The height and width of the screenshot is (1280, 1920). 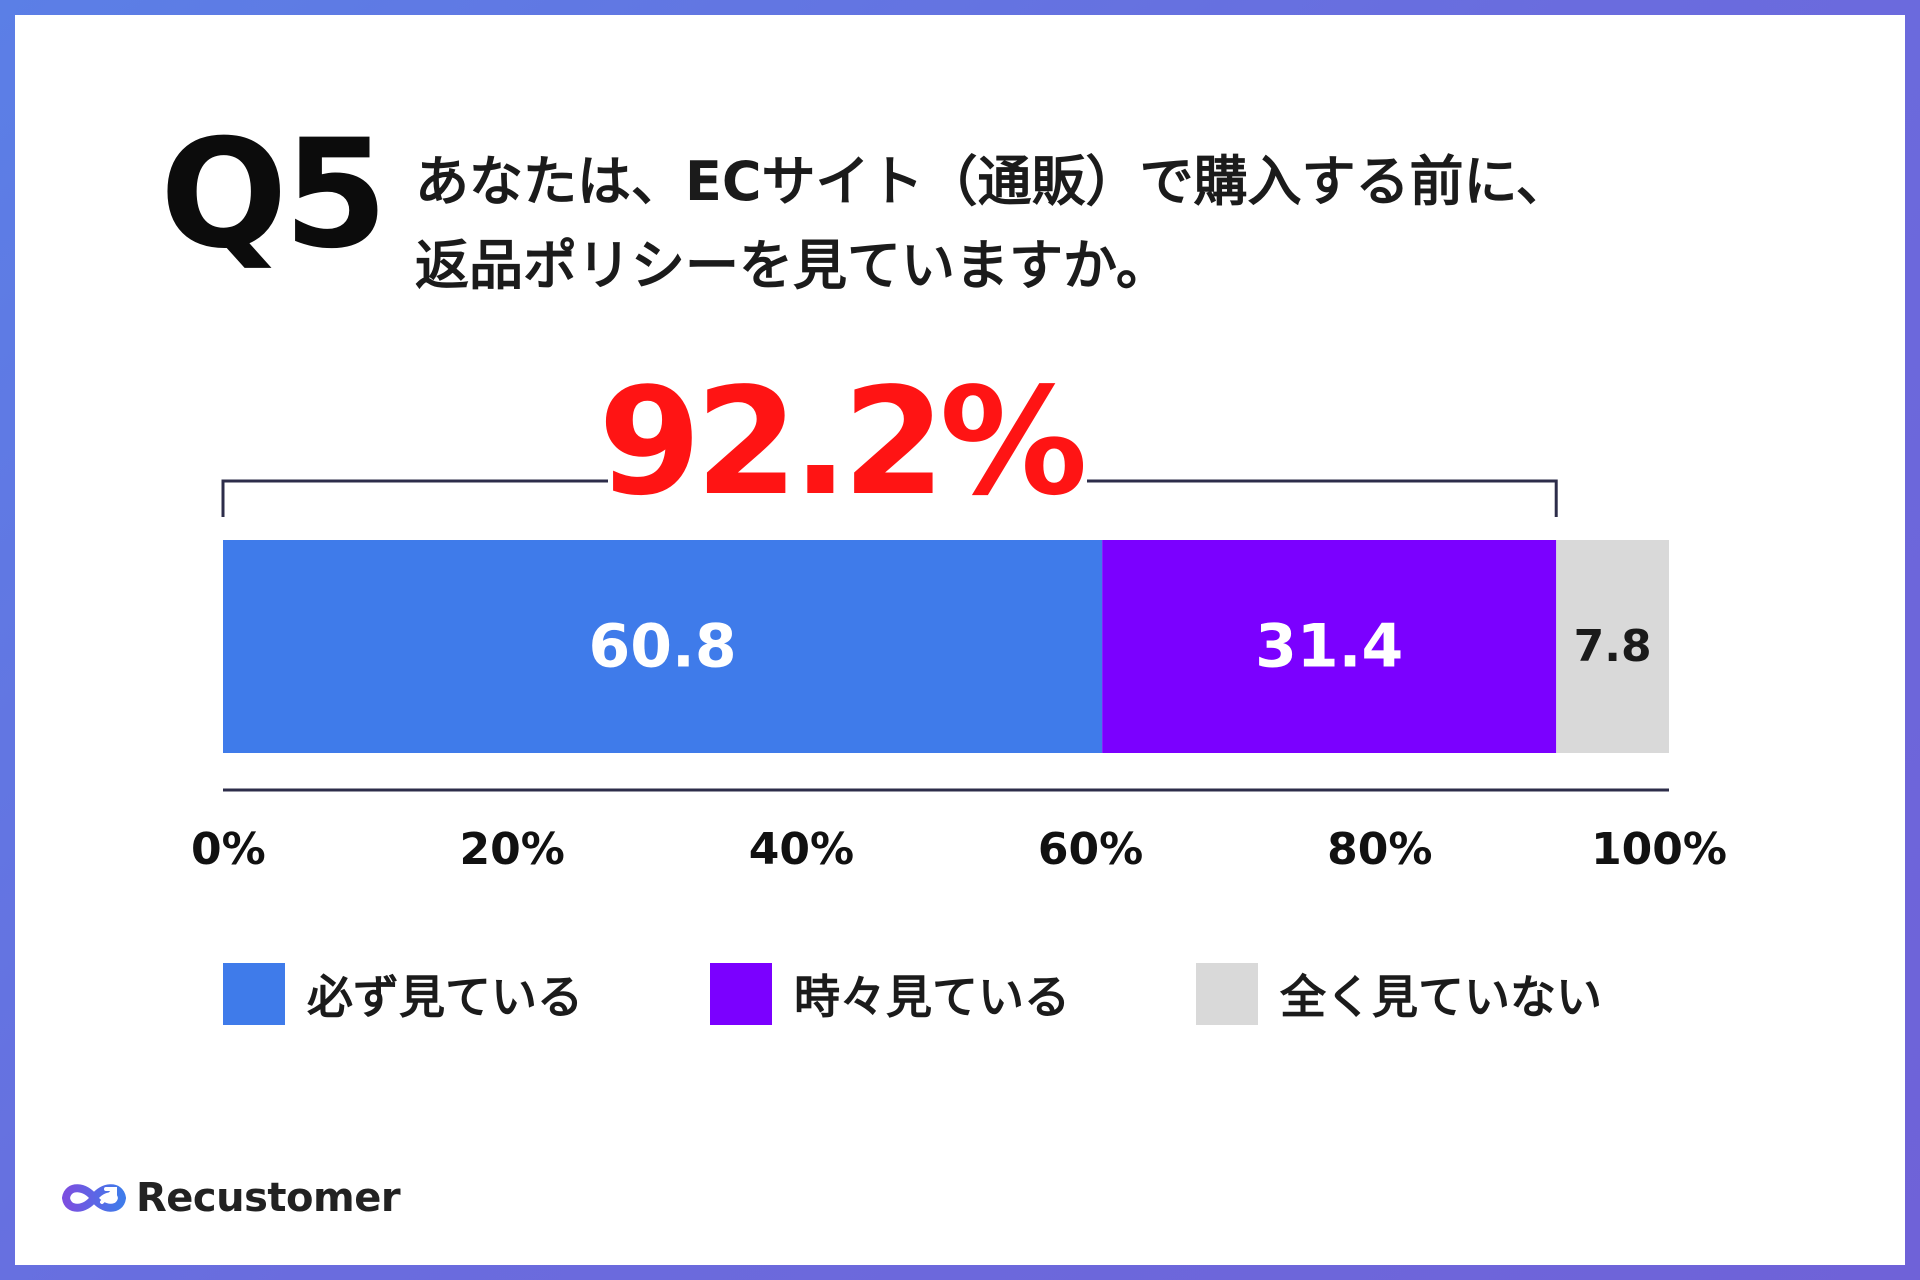 I want to click on legend-label-always: 必ず見ている, so click(x=445, y=997).